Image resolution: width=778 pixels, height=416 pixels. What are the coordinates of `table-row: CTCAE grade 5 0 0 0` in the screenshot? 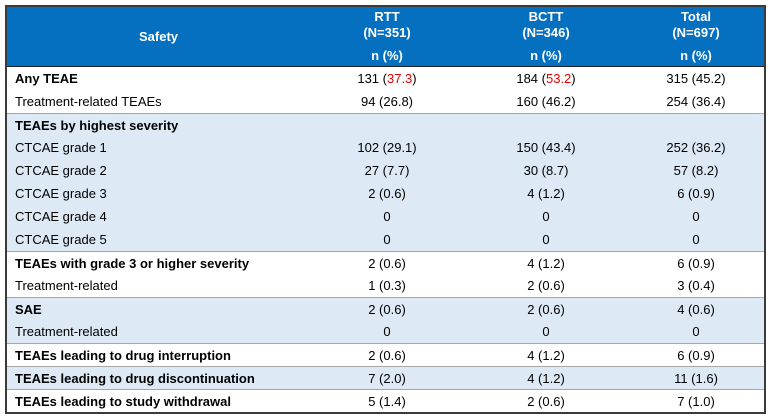 It's located at (385, 239).